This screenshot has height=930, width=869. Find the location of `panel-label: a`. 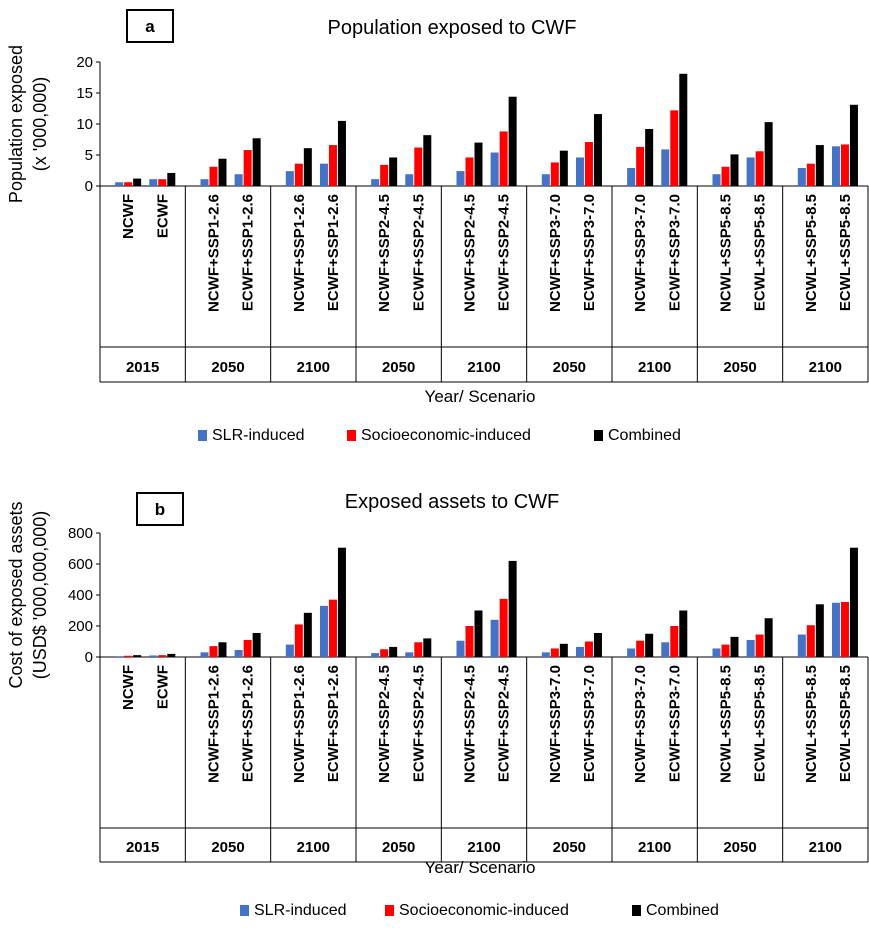

panel-label: a is located at coordinates (150, 26).